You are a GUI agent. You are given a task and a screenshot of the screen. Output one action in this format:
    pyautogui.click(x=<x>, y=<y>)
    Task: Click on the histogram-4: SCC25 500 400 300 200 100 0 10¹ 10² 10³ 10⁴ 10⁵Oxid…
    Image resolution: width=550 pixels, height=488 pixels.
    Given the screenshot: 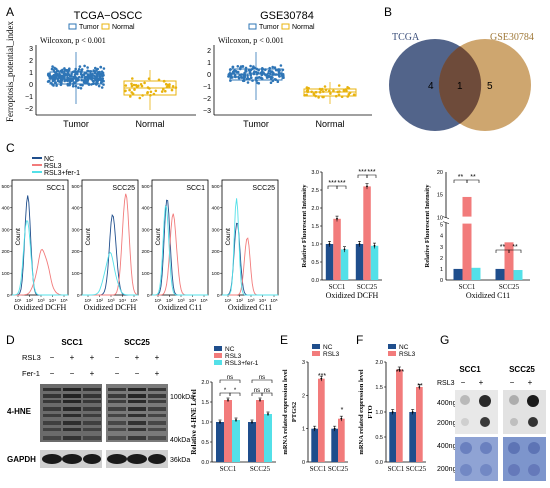 What is the action you would take?
    pyautogui.click(x=245, y=245)
    